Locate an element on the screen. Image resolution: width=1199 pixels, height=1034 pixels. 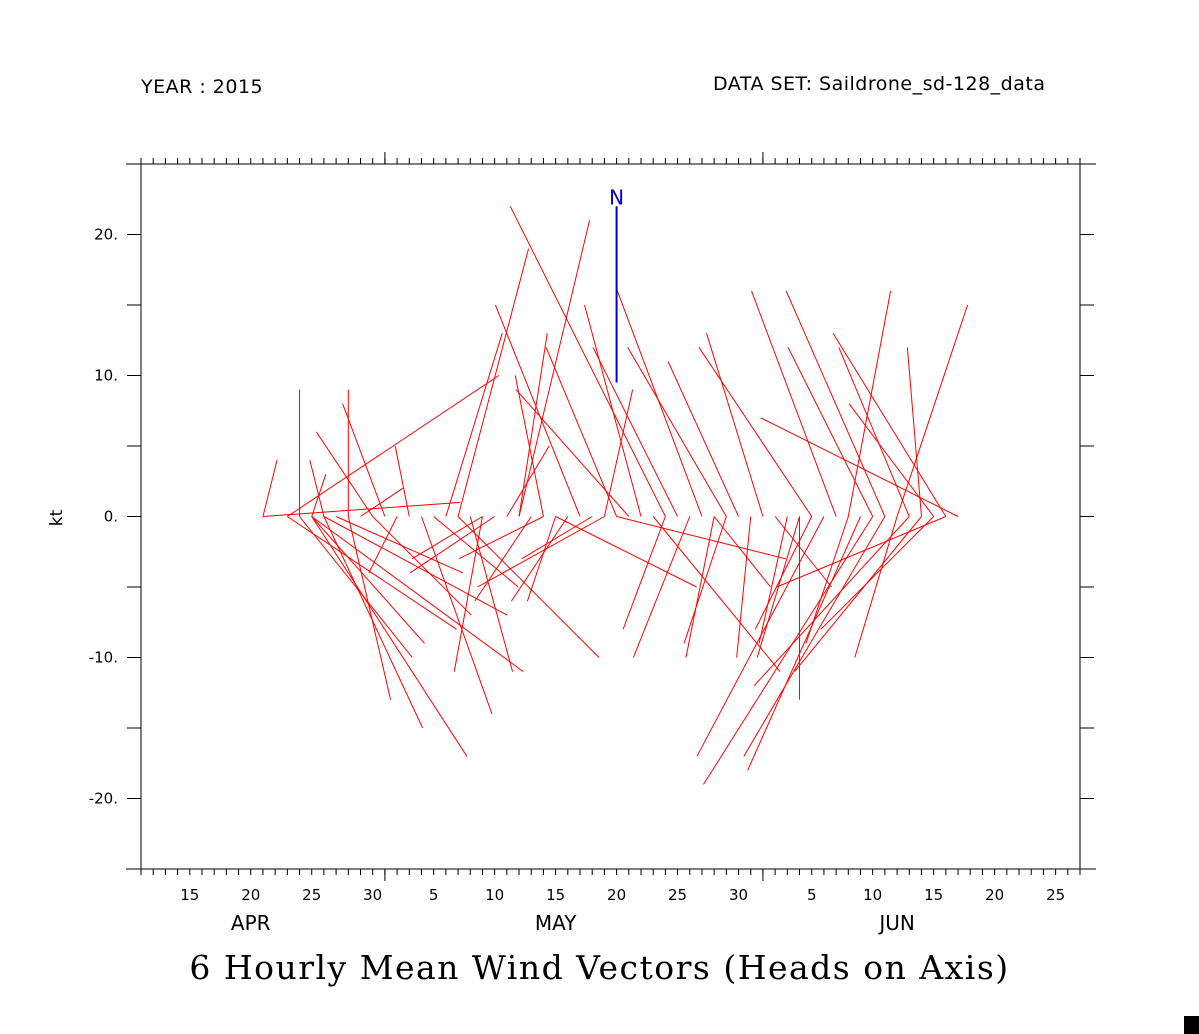
y-tick-label: 0. is located at coordinates (111, 517).